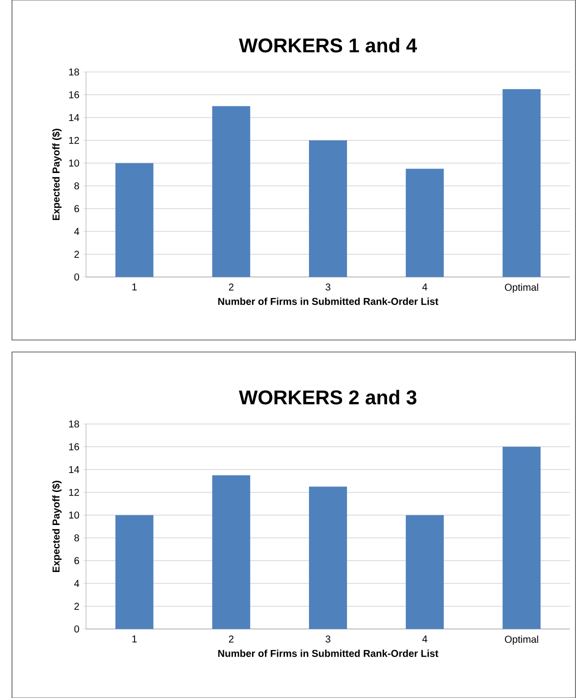  What do you see at coordinates (327, 397) in the screenshot?
I see `chart-title: WORKERS 2 and 3` at bounding box center [327, 397].